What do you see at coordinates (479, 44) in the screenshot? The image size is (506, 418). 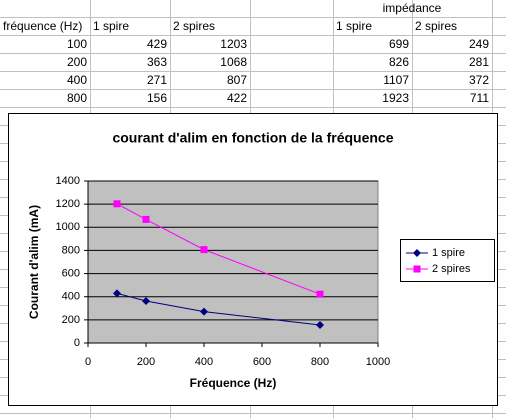 I see `number-cell: 249` at bounding box center [479, 44].